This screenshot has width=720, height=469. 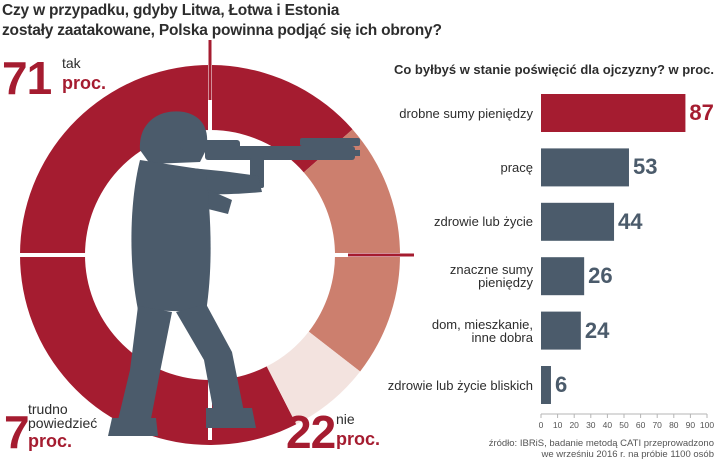 What do you see at coordinates (640, 425) in the screenshot?
I see `x-tick-label: 60` at bounding box center [640, 425].